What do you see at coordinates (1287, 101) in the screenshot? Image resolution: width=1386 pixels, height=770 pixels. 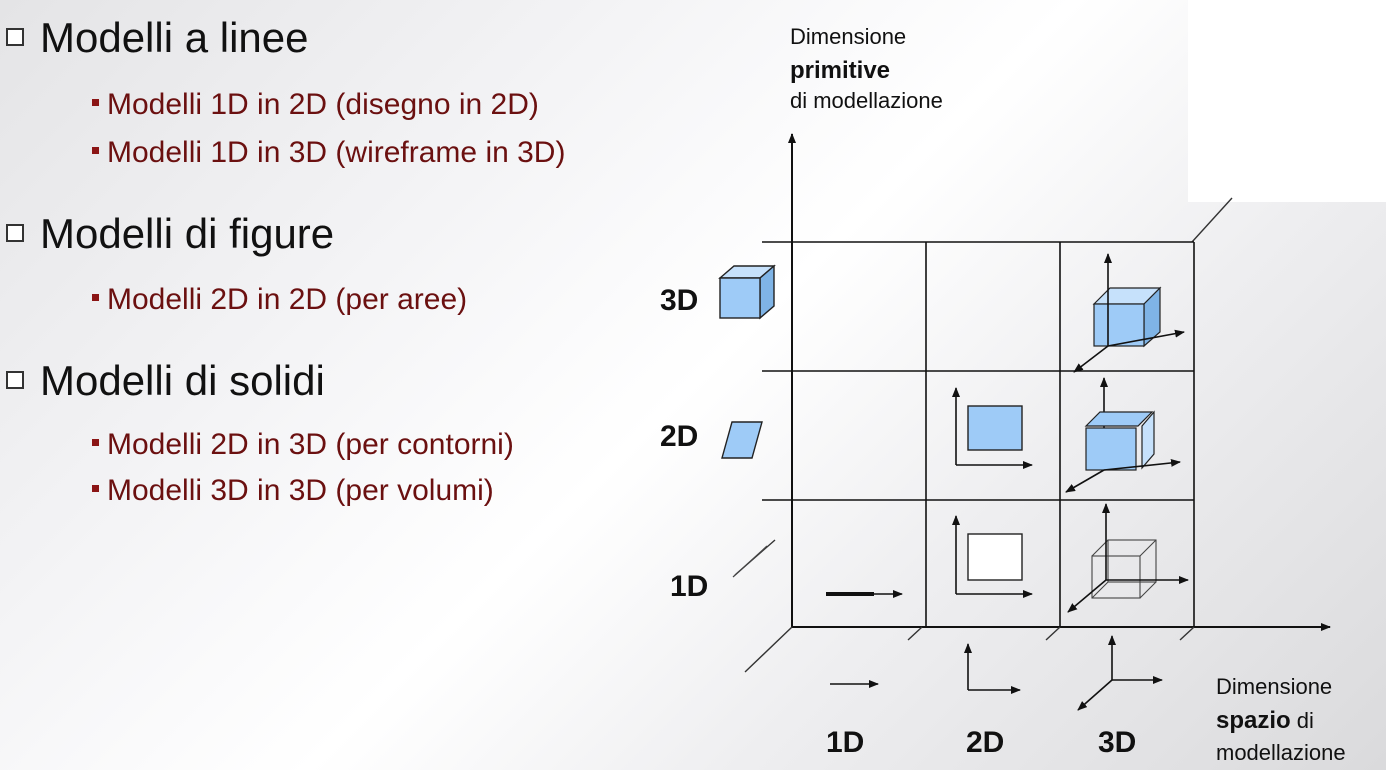 I see `white-panel` at bounding box center [1287, 101].